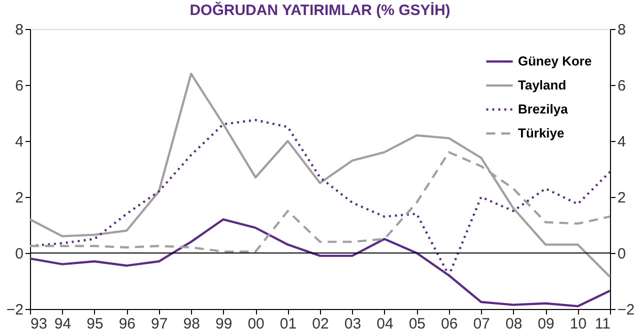  Describe the element at coordinates (602, 324) in the screenshot. I see `x-tick-label: 11` at that location.